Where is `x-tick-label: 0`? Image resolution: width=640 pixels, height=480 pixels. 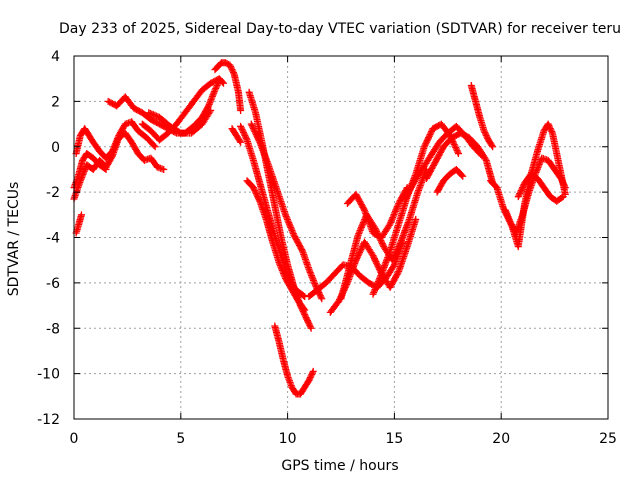 x-tick-label: 0 is located at coordinates (74, 439).